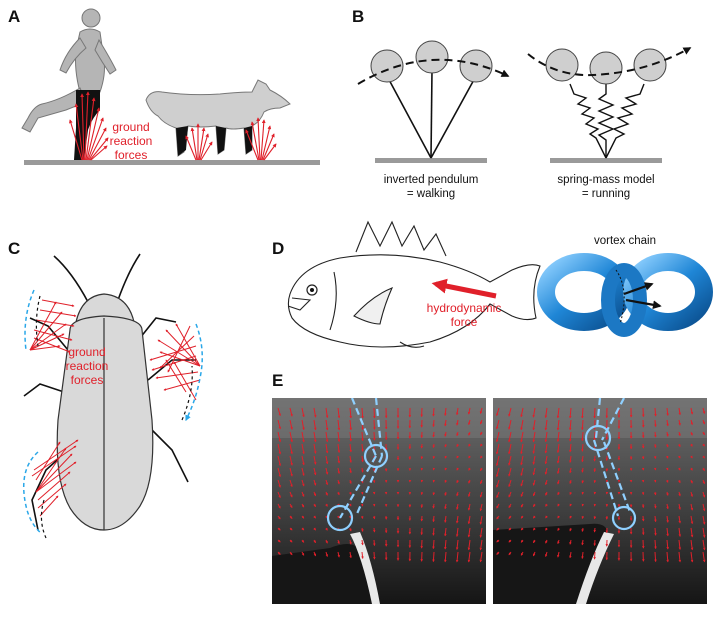 Image resolution: width=717 pixels, height=637 pixels. I want to click on pendulum-trajectory, so click(433, 71).